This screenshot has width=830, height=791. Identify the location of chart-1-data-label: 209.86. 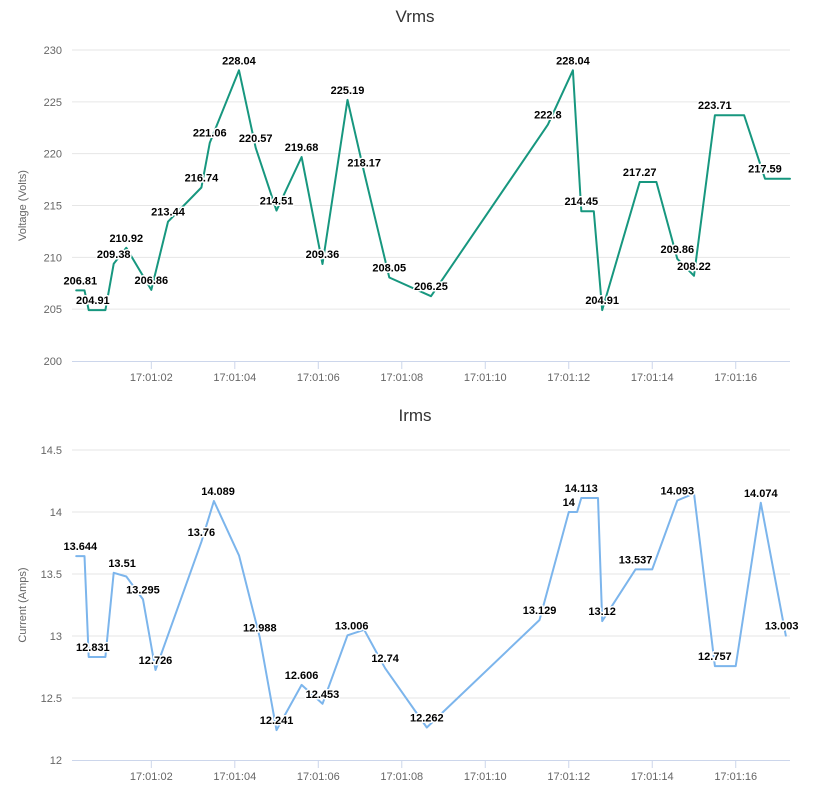
(677, 250).